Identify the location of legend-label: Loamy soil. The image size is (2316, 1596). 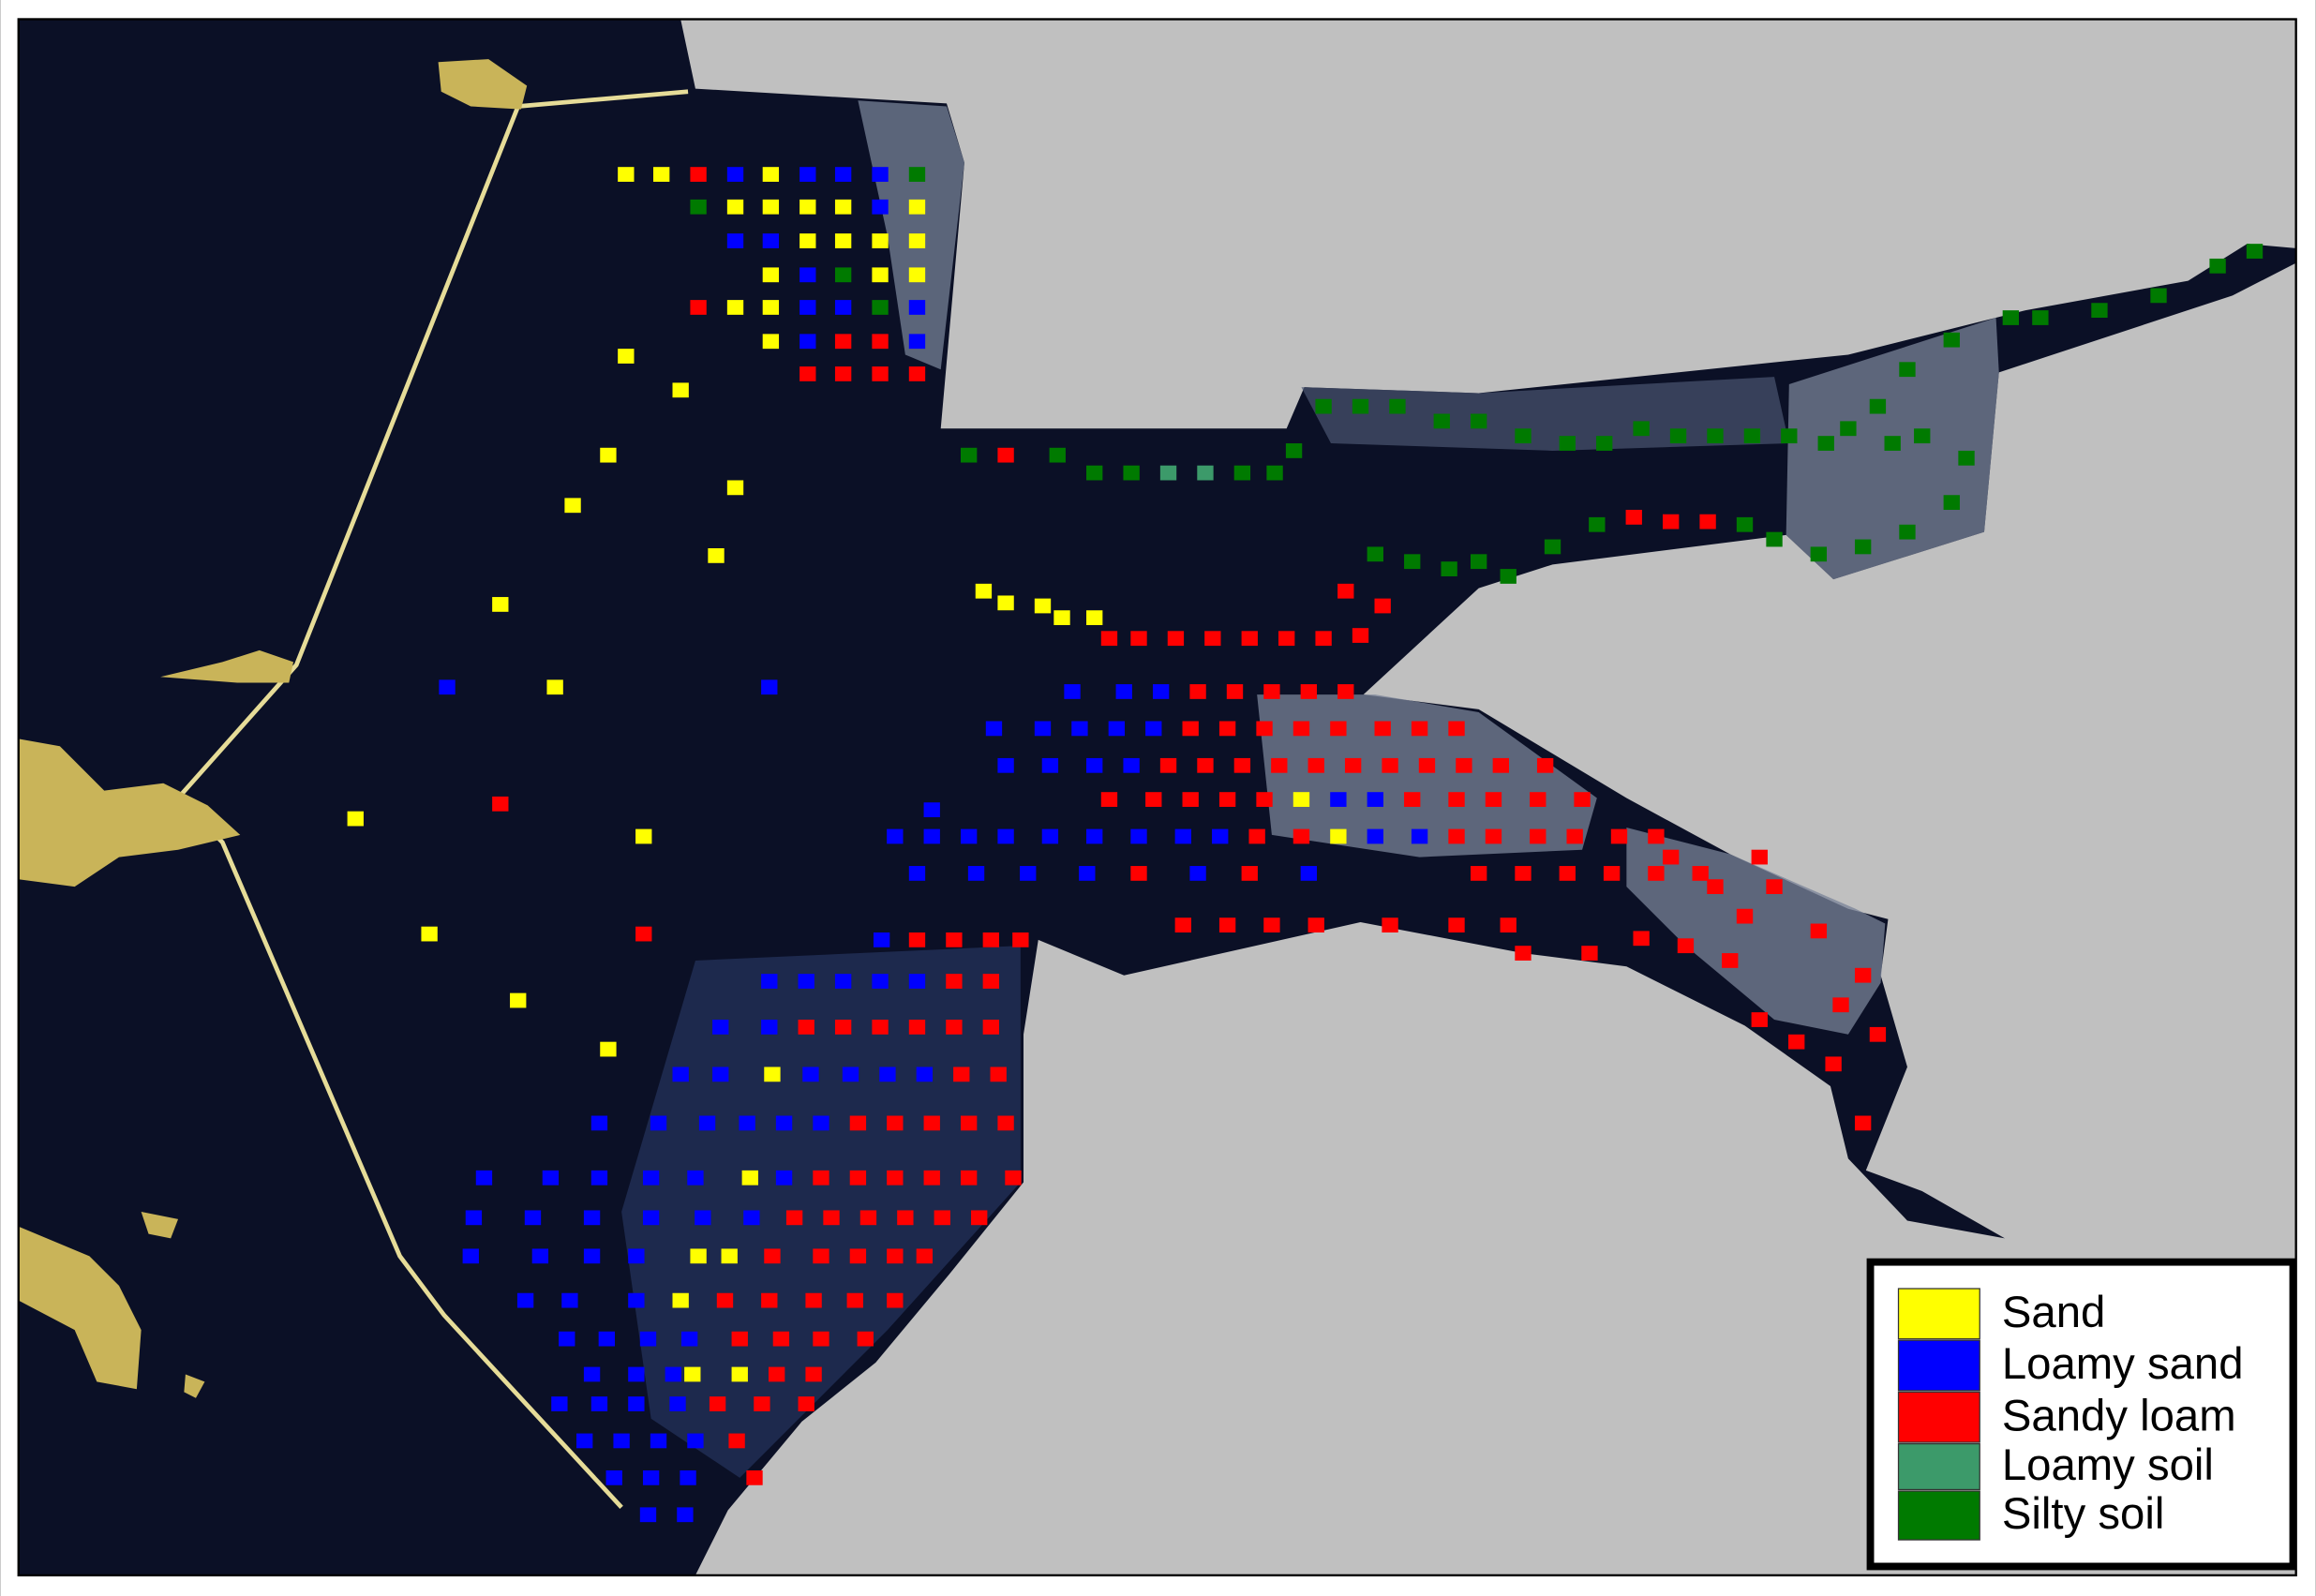
(2108, 1465).